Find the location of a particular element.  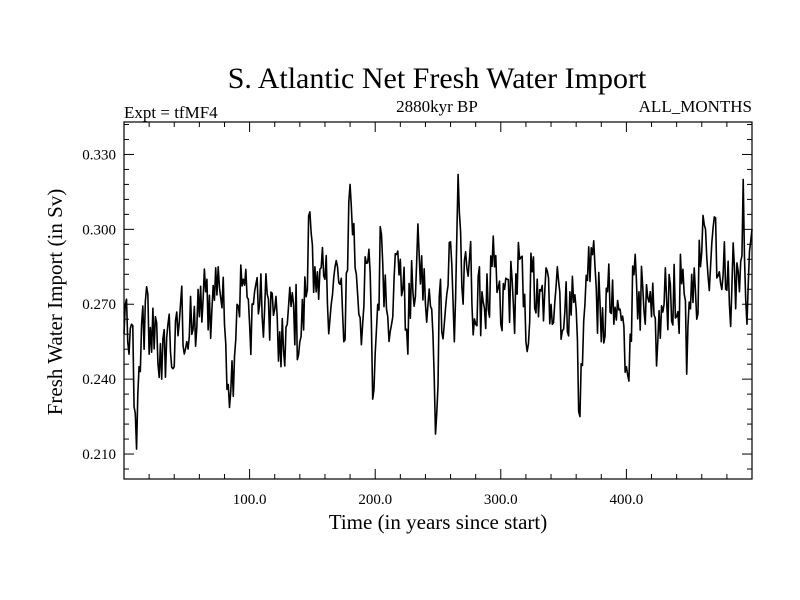

y-tick-label: 0.300 is located at coordinates (99, 230).